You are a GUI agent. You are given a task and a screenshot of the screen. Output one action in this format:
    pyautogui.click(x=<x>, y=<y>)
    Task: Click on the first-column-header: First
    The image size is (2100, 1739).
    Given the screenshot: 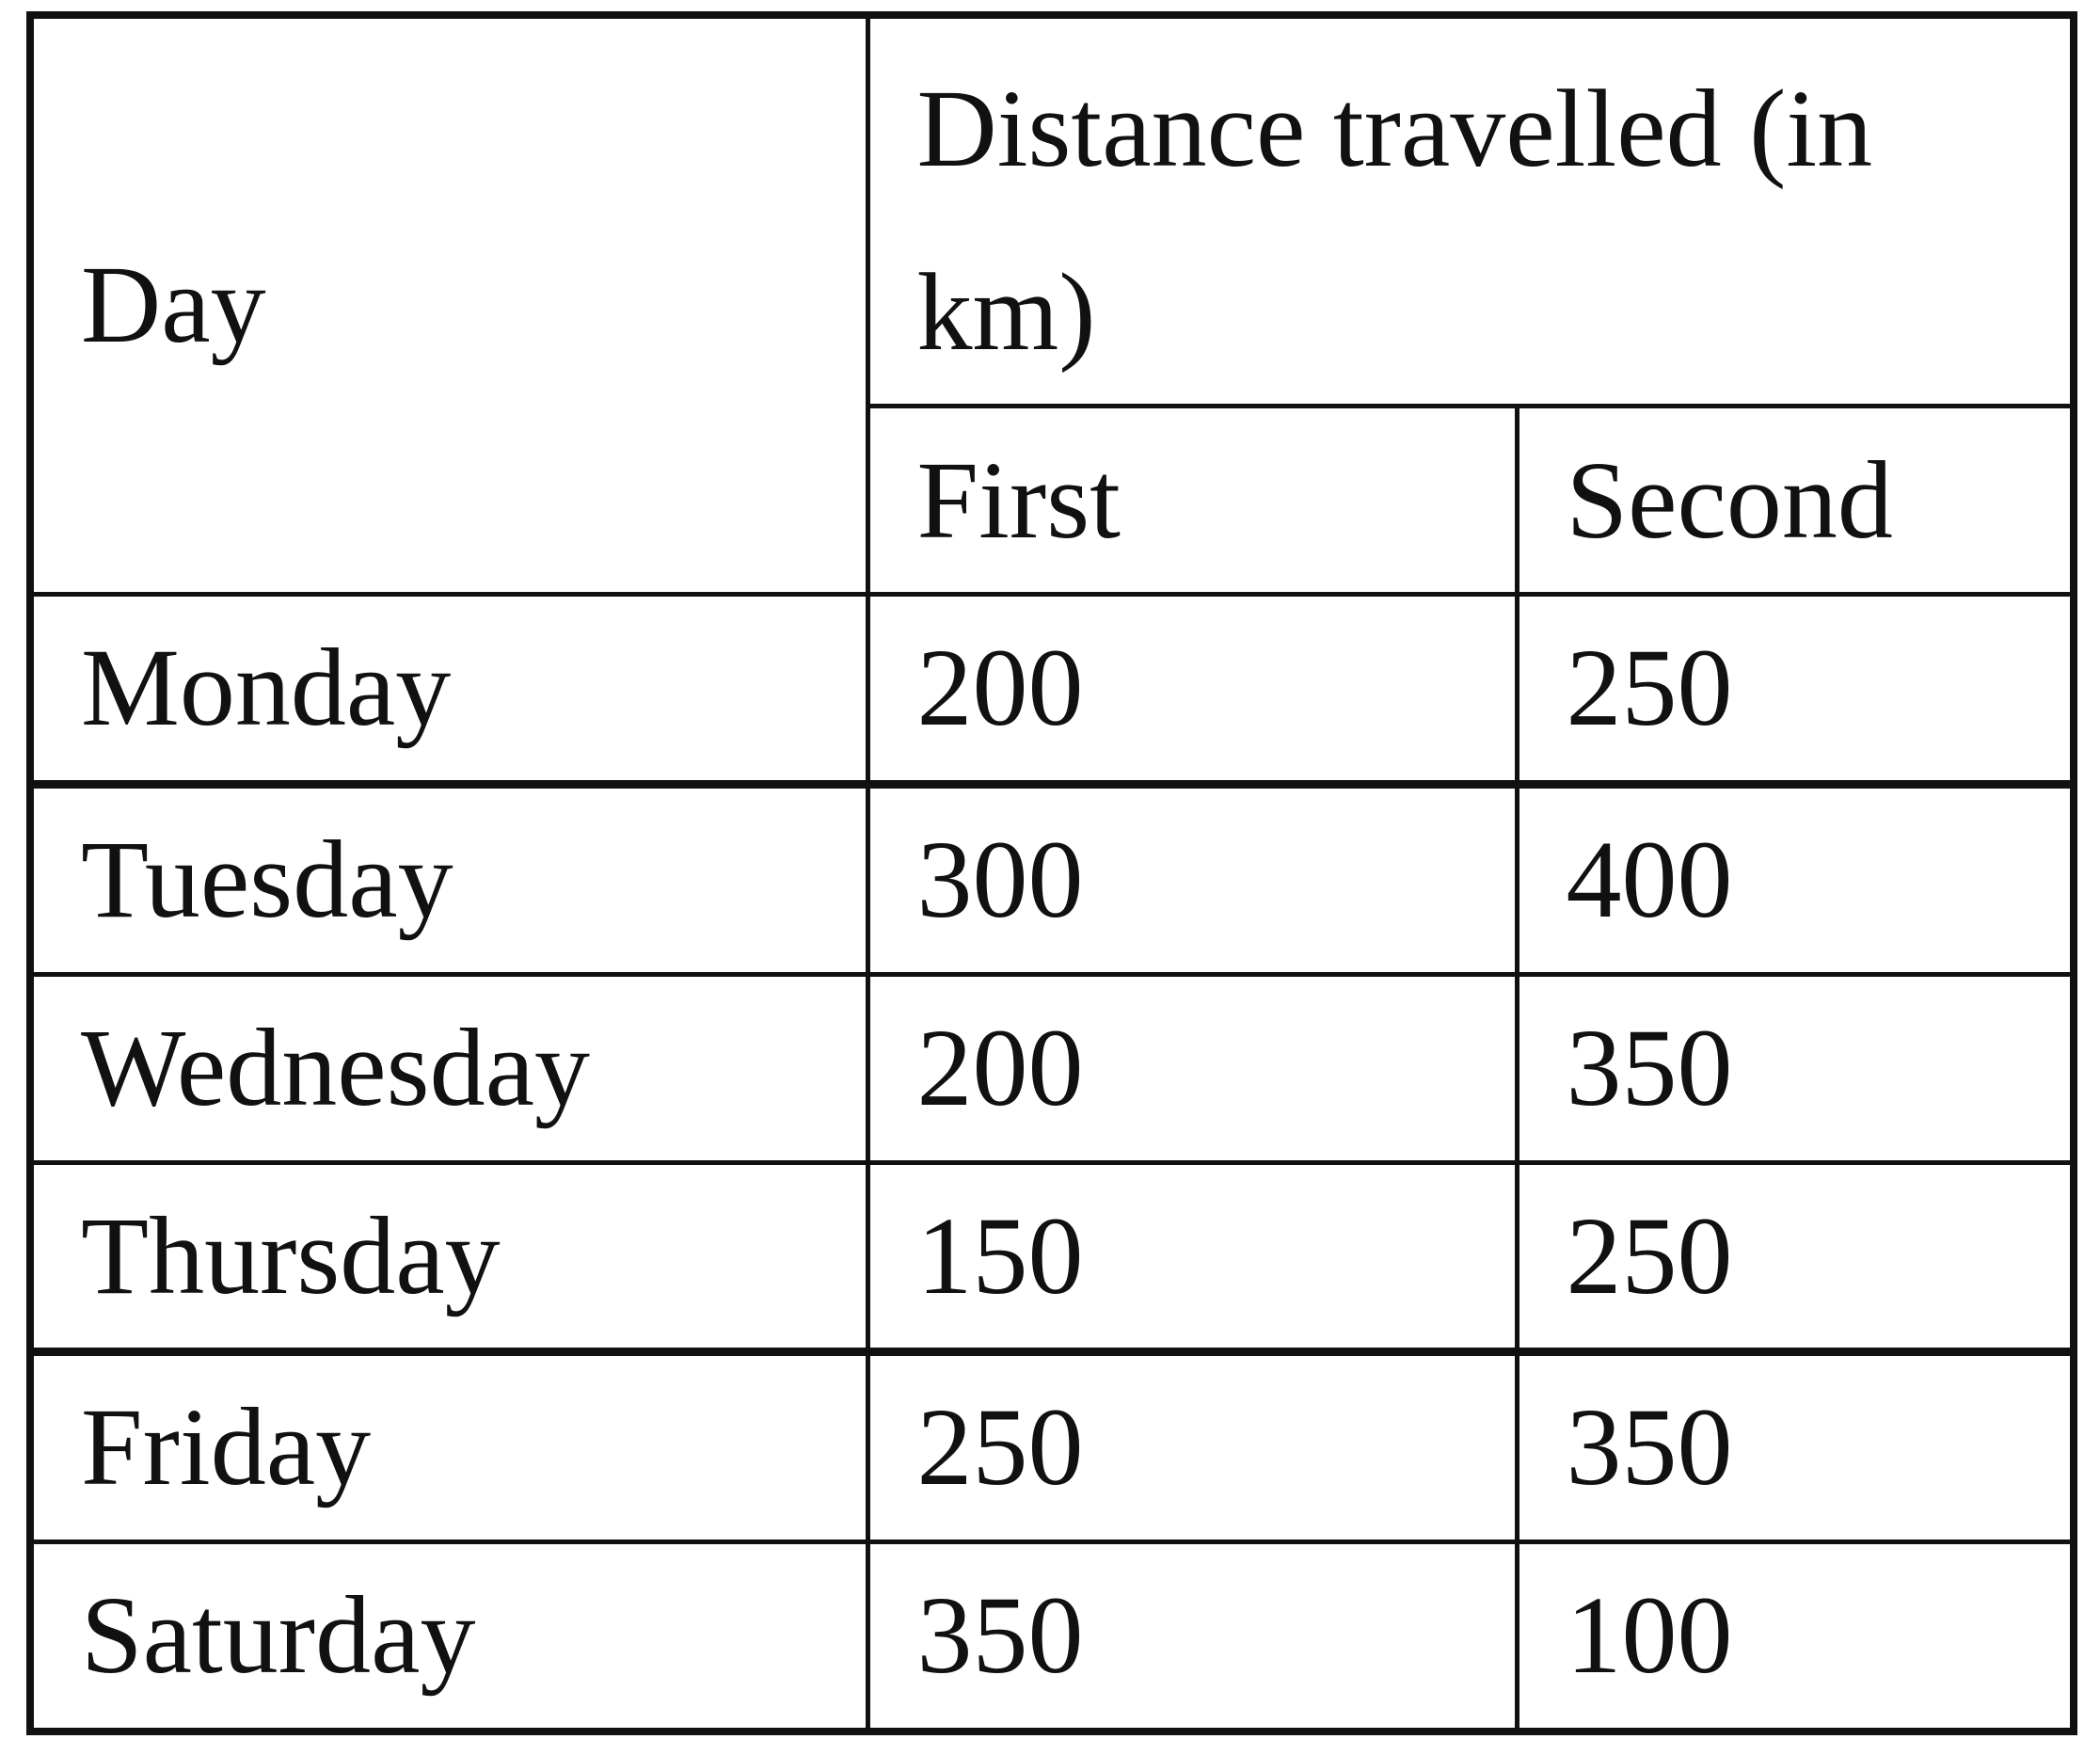 What is the action you would take?
    pyautogui.click(x=1192, y=501)
    